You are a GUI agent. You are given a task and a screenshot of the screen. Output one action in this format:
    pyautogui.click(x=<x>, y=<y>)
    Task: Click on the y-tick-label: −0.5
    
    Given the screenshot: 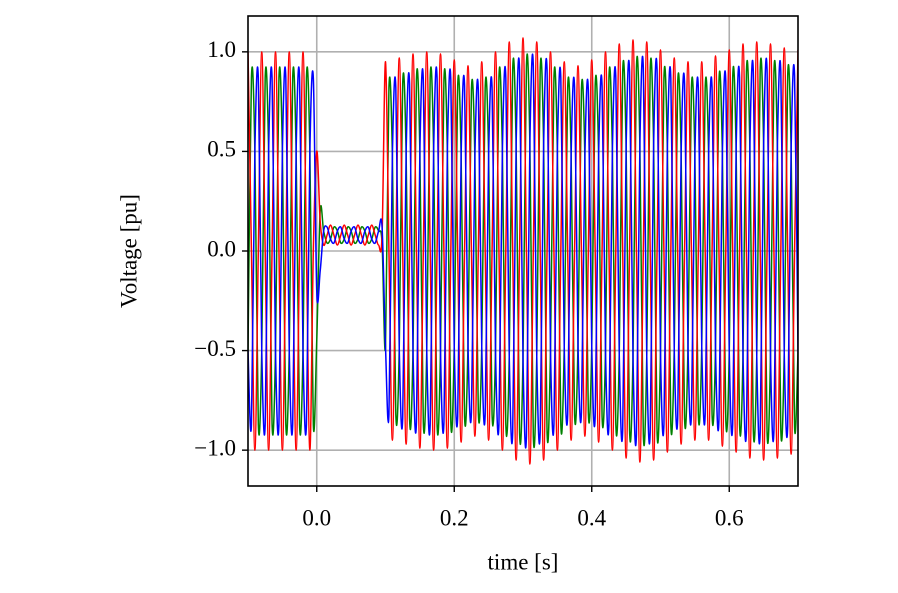 What is the action you would take?
    pyautogui.click(x=215, y=348)
    